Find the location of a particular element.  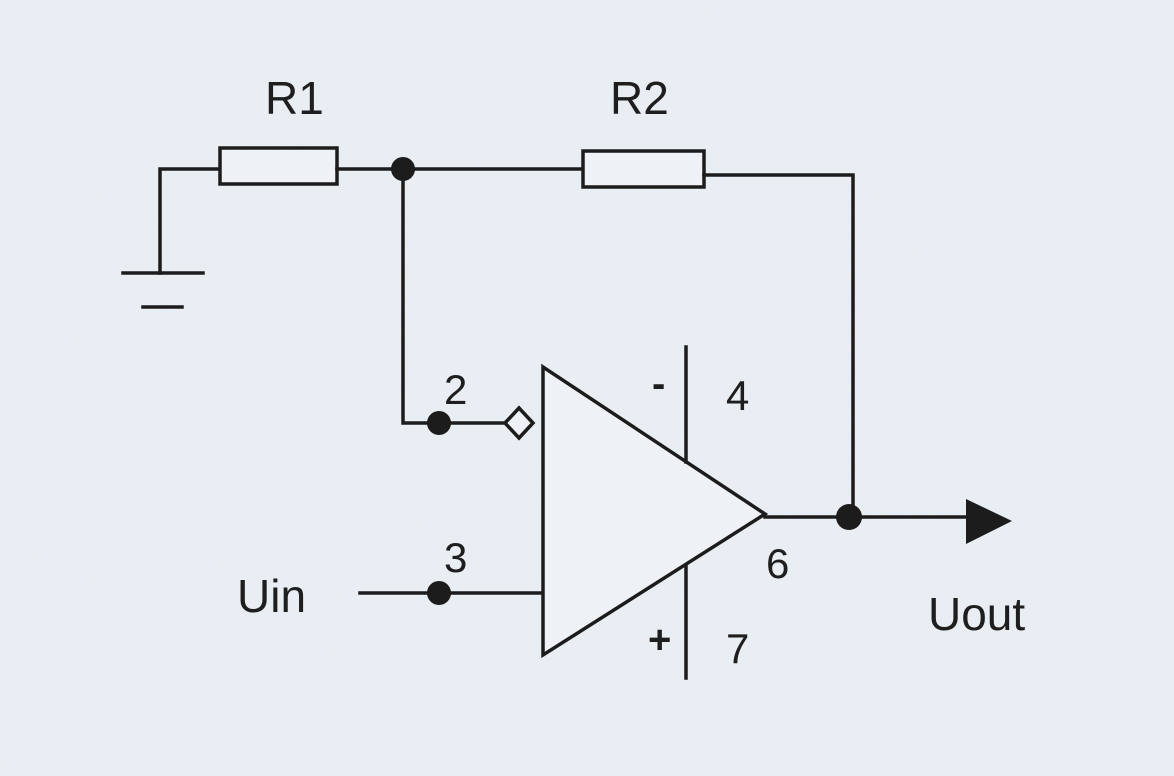

label-pin2: 2 is located at coordinates (455, 389).